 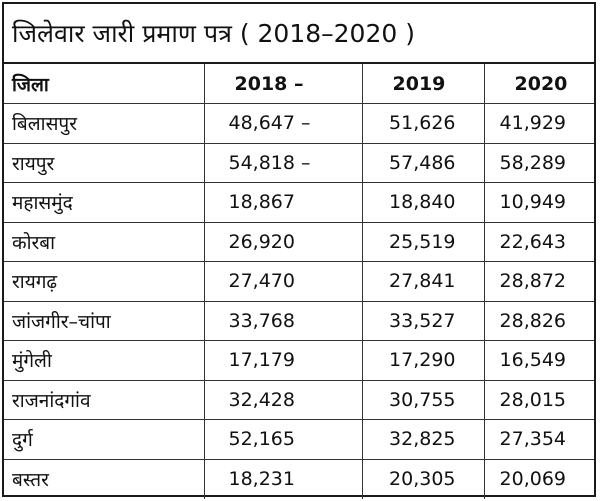 What do you see at coordinates (538, 479) in the screenshot?
I see `value-2020-cell: 20,069` at bounding box center [538, 479].